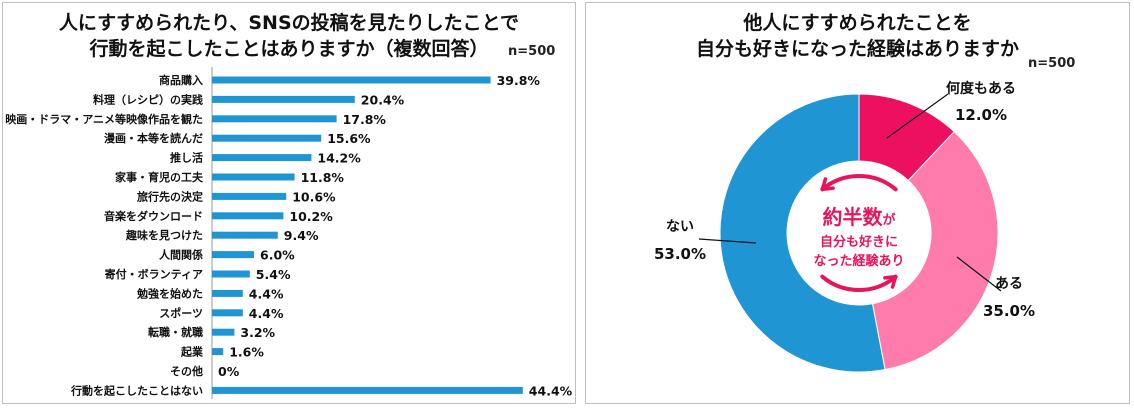  I want to click on bar-value-label: 0%, so click(229, 371).